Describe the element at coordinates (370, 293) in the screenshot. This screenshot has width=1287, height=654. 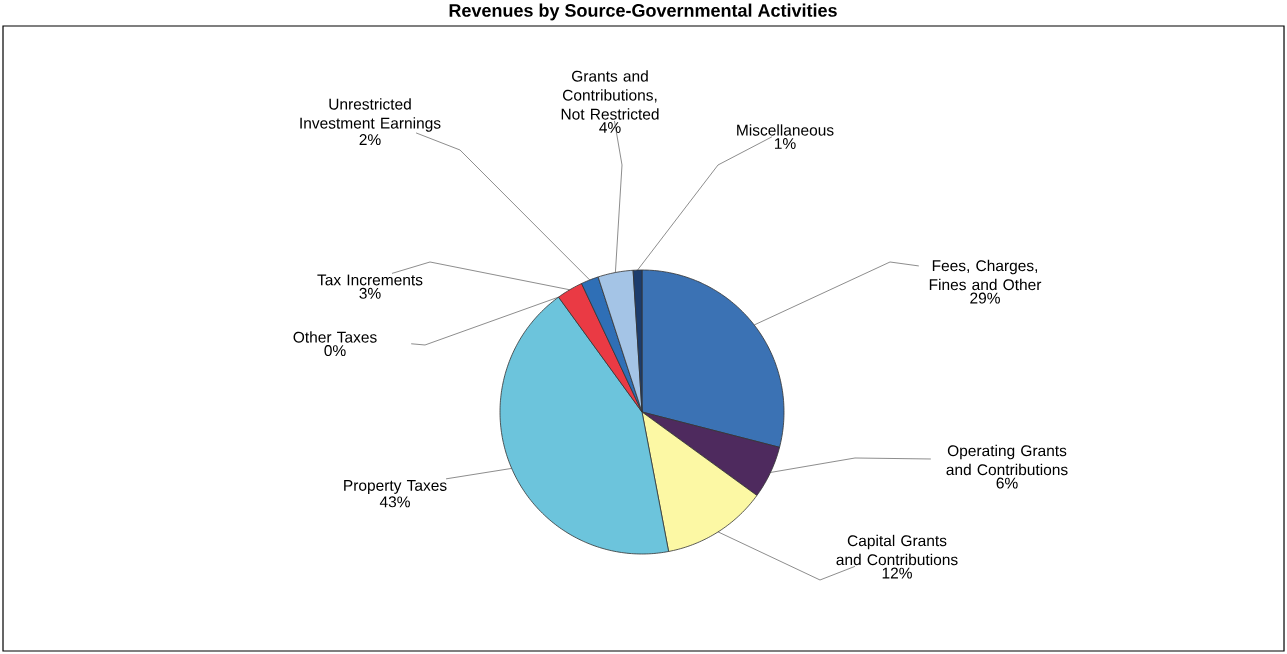
I see `data-label: 3%` at that location.